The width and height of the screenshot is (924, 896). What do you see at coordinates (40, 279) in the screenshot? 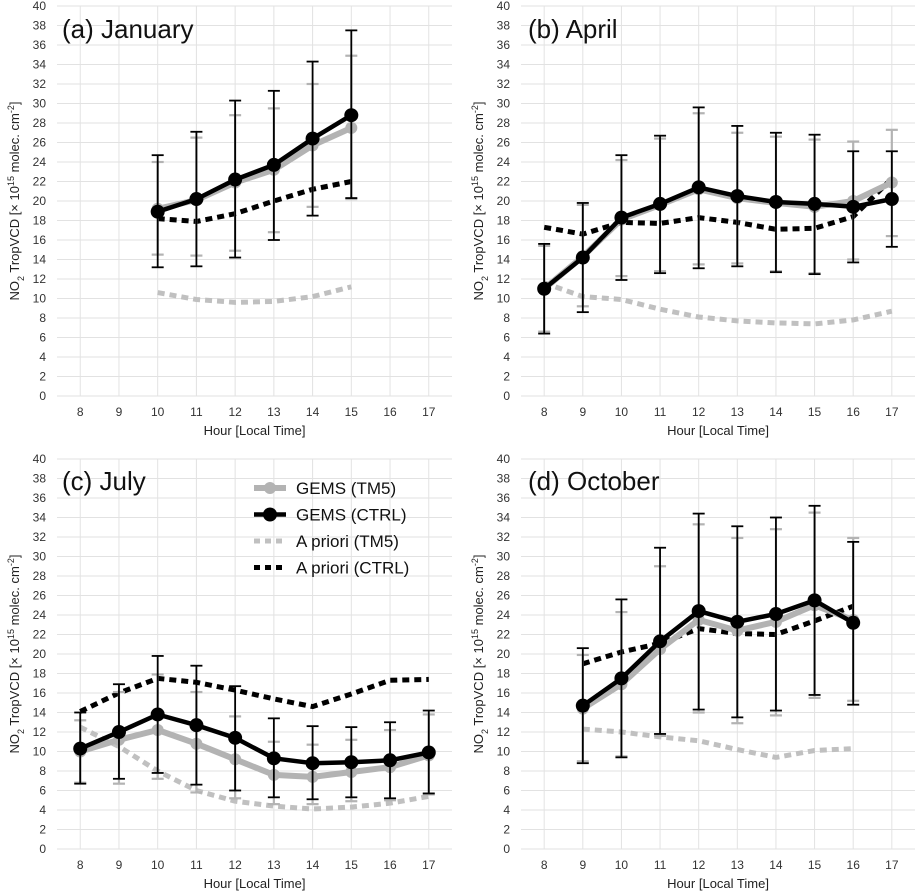
I see `y-tick-label: 12` at bounding box center [40, 279].